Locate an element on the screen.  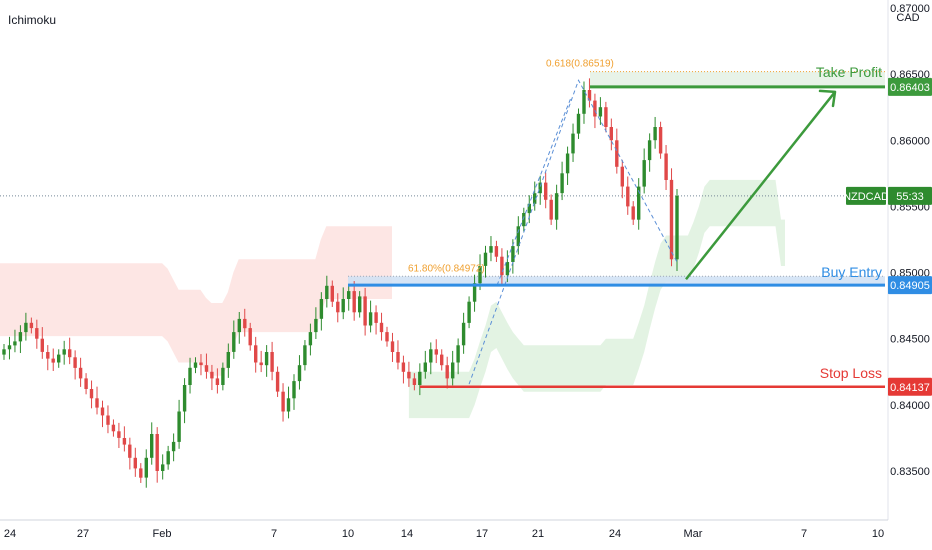
x-tick-label: 7 is located at coordinates (274, 534).